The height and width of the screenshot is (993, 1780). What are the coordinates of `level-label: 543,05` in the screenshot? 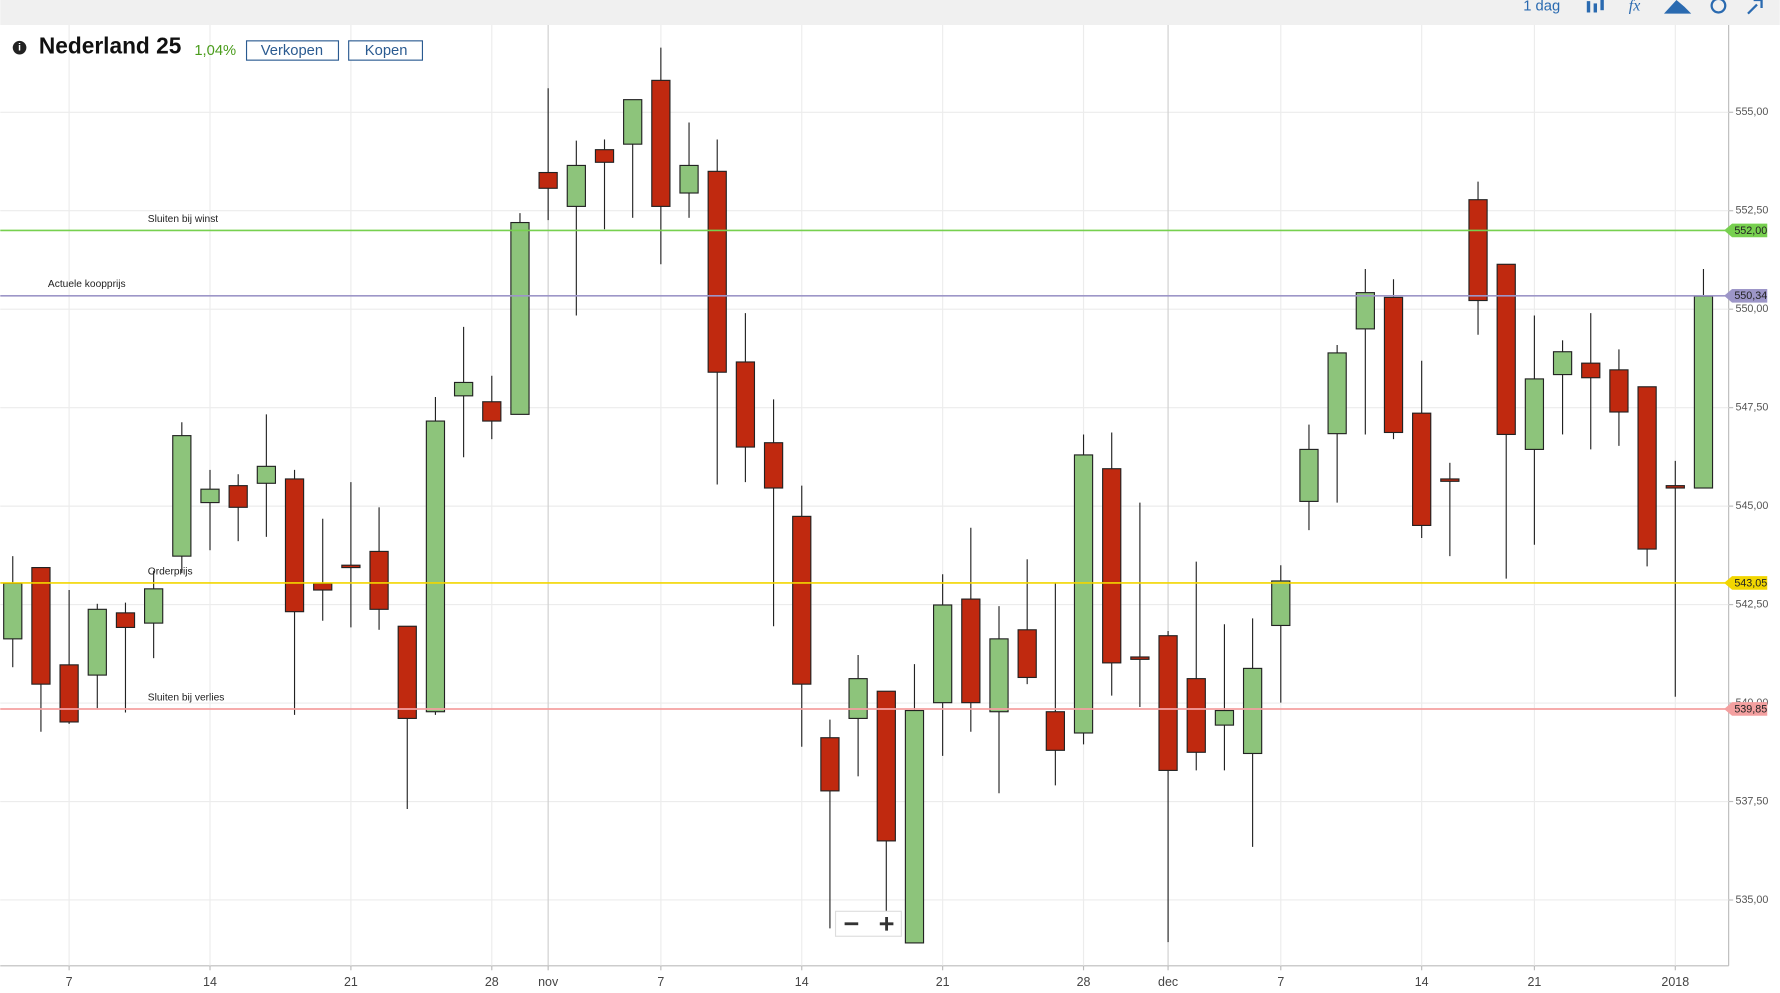 It's located at (1750, 583).